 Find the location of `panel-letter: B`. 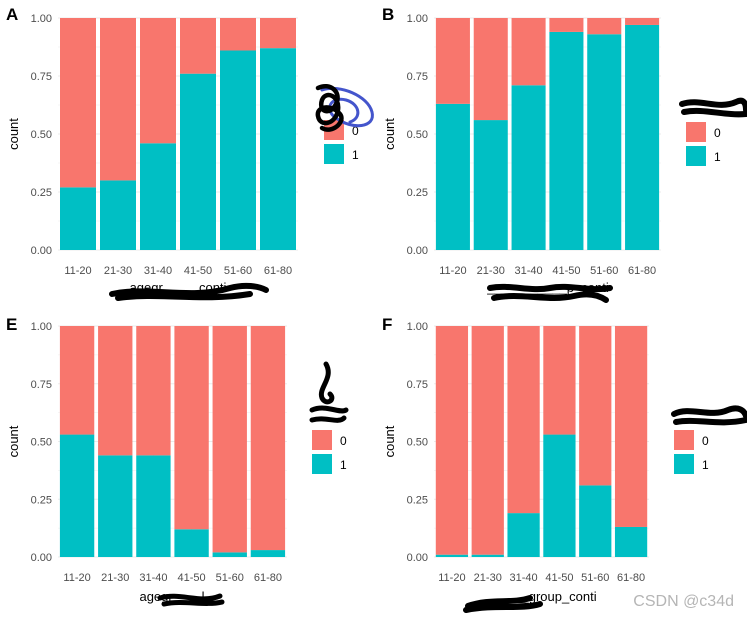

panel-letter: B is located at coordinates (388, 14).